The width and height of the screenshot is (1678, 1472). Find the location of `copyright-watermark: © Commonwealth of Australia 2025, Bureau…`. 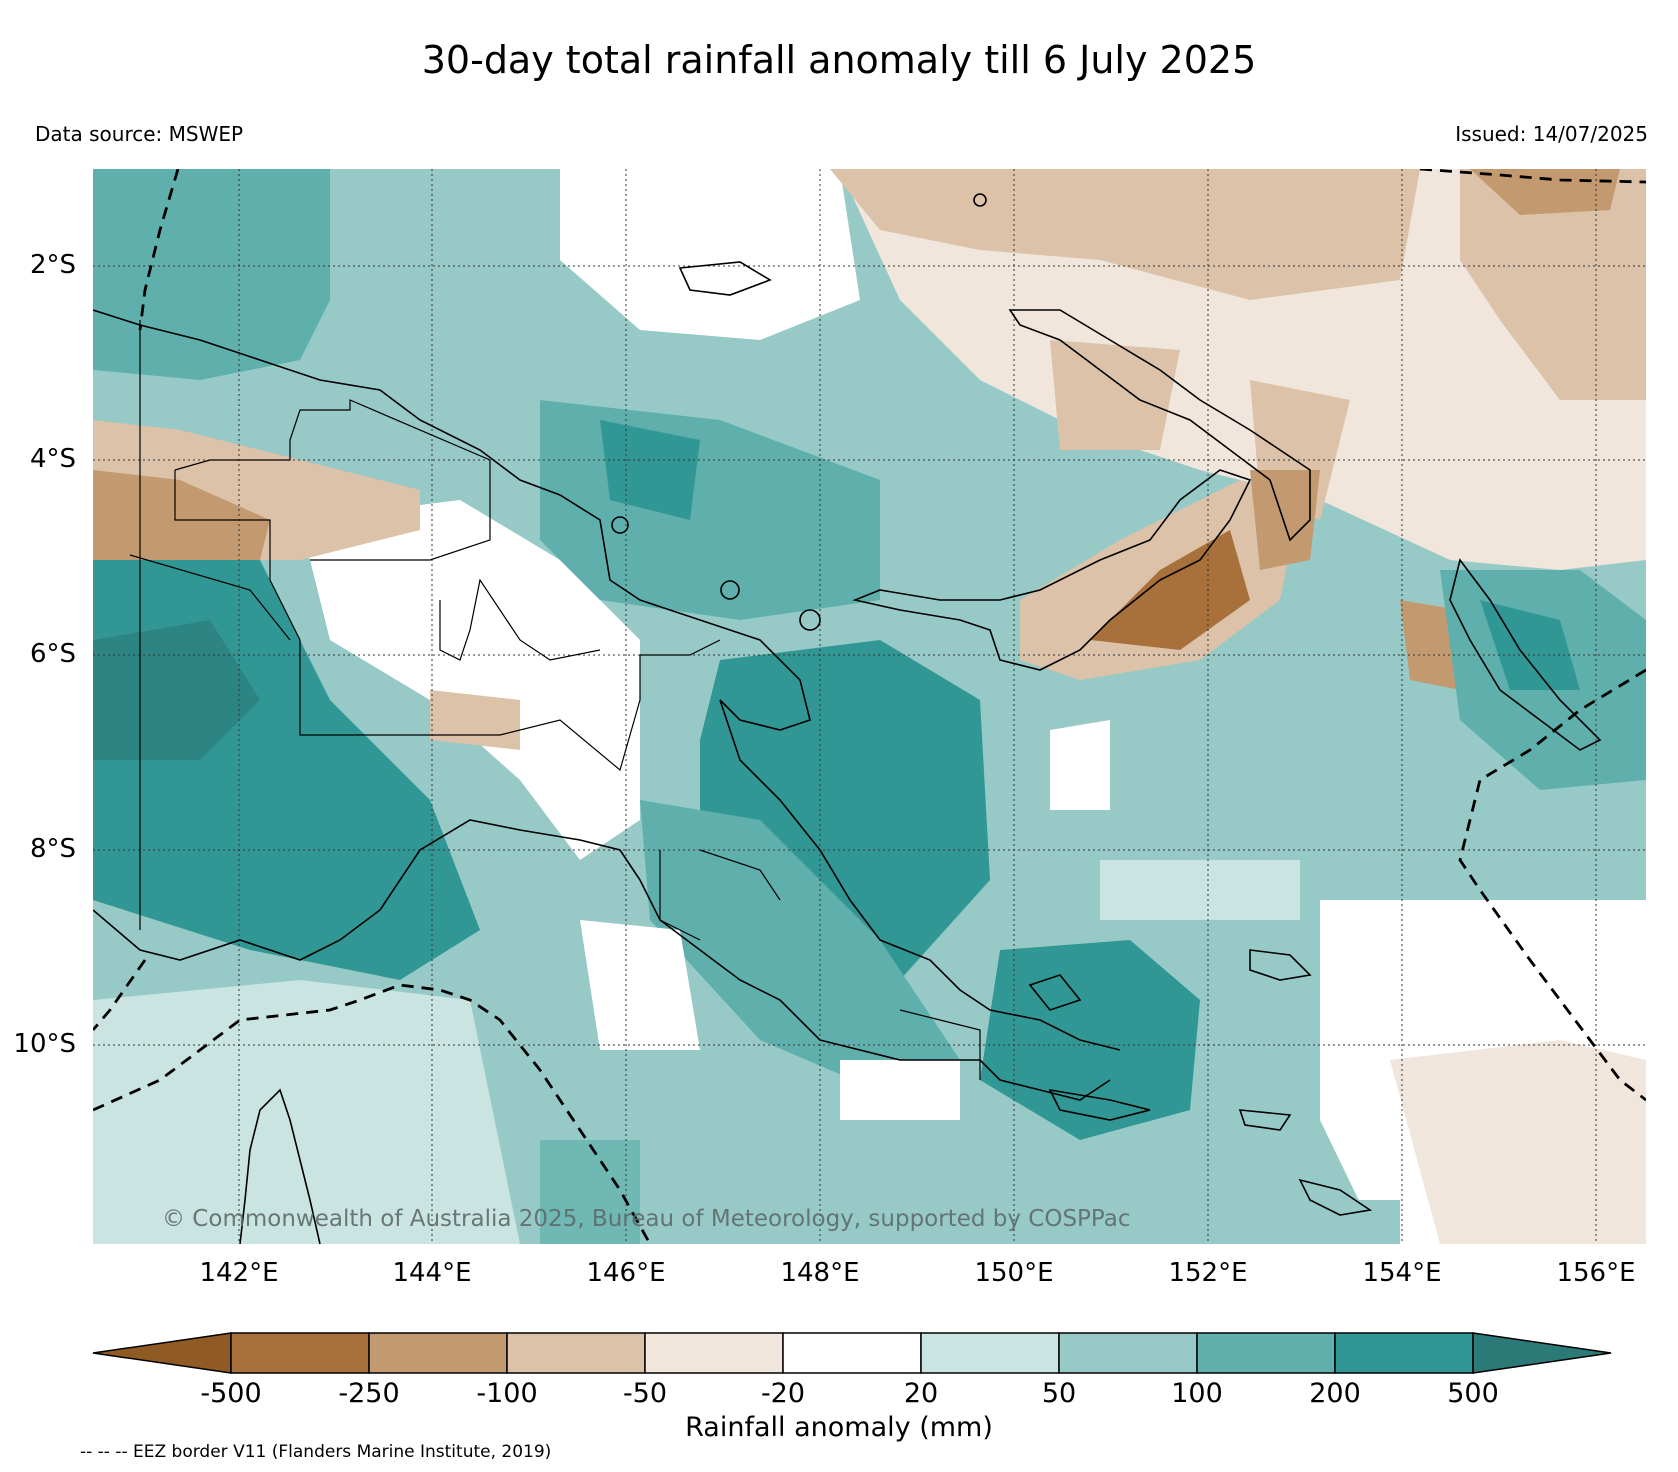

copyright-watermark: © Commonwealth of Australia 2025, Bureau… is located at coordinates (646, 1219).